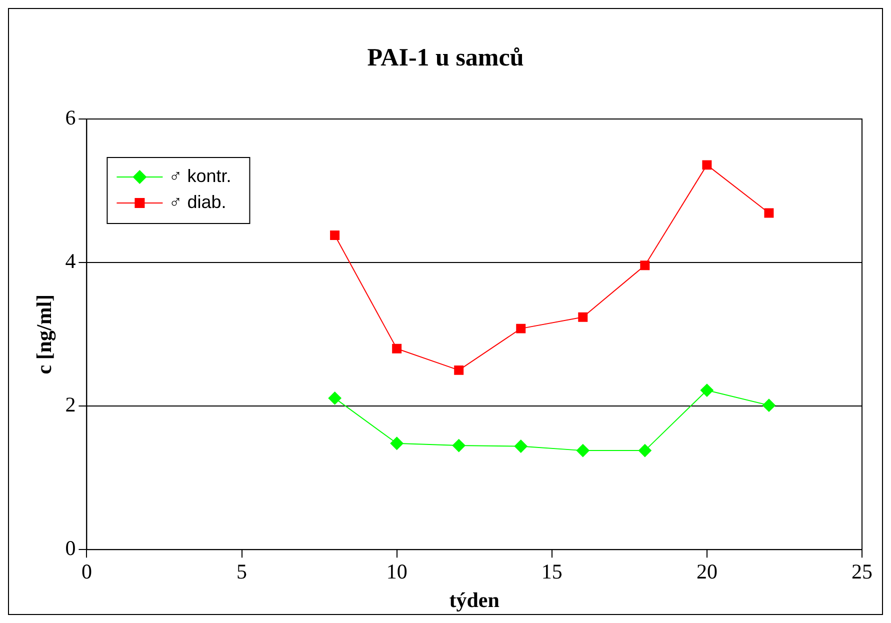 This screenshot has height=623, width=891. What do you see at coordinates (70, 118) in the screenshot?
I see `y-tick-label: 6` at bounding box center [70, 118].